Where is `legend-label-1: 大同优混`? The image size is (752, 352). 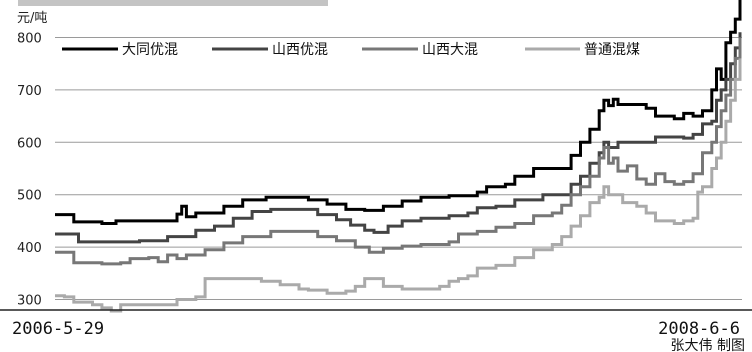 legend-label-1: 大同优混 is located at coordinates (150, 50).